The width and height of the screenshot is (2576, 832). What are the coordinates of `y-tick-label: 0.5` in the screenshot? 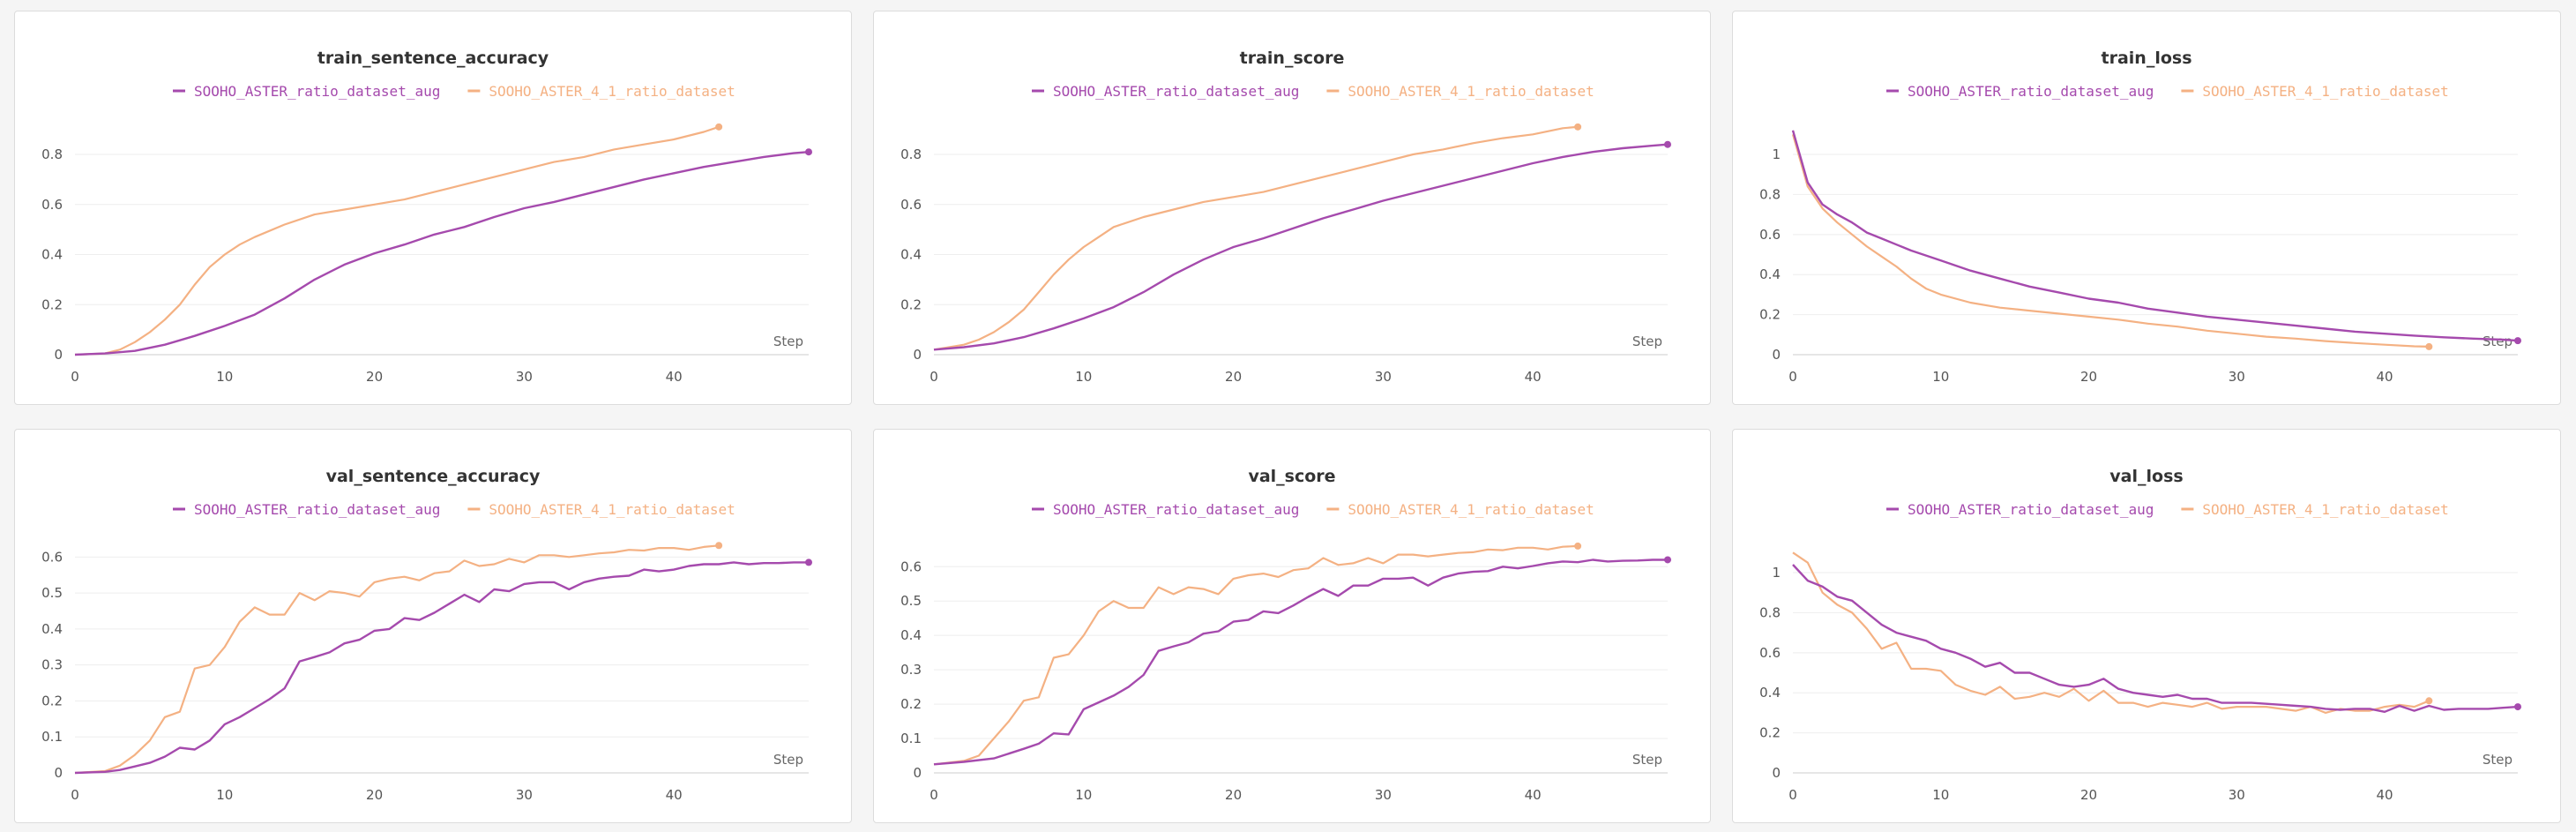 It's located at (911, 601).